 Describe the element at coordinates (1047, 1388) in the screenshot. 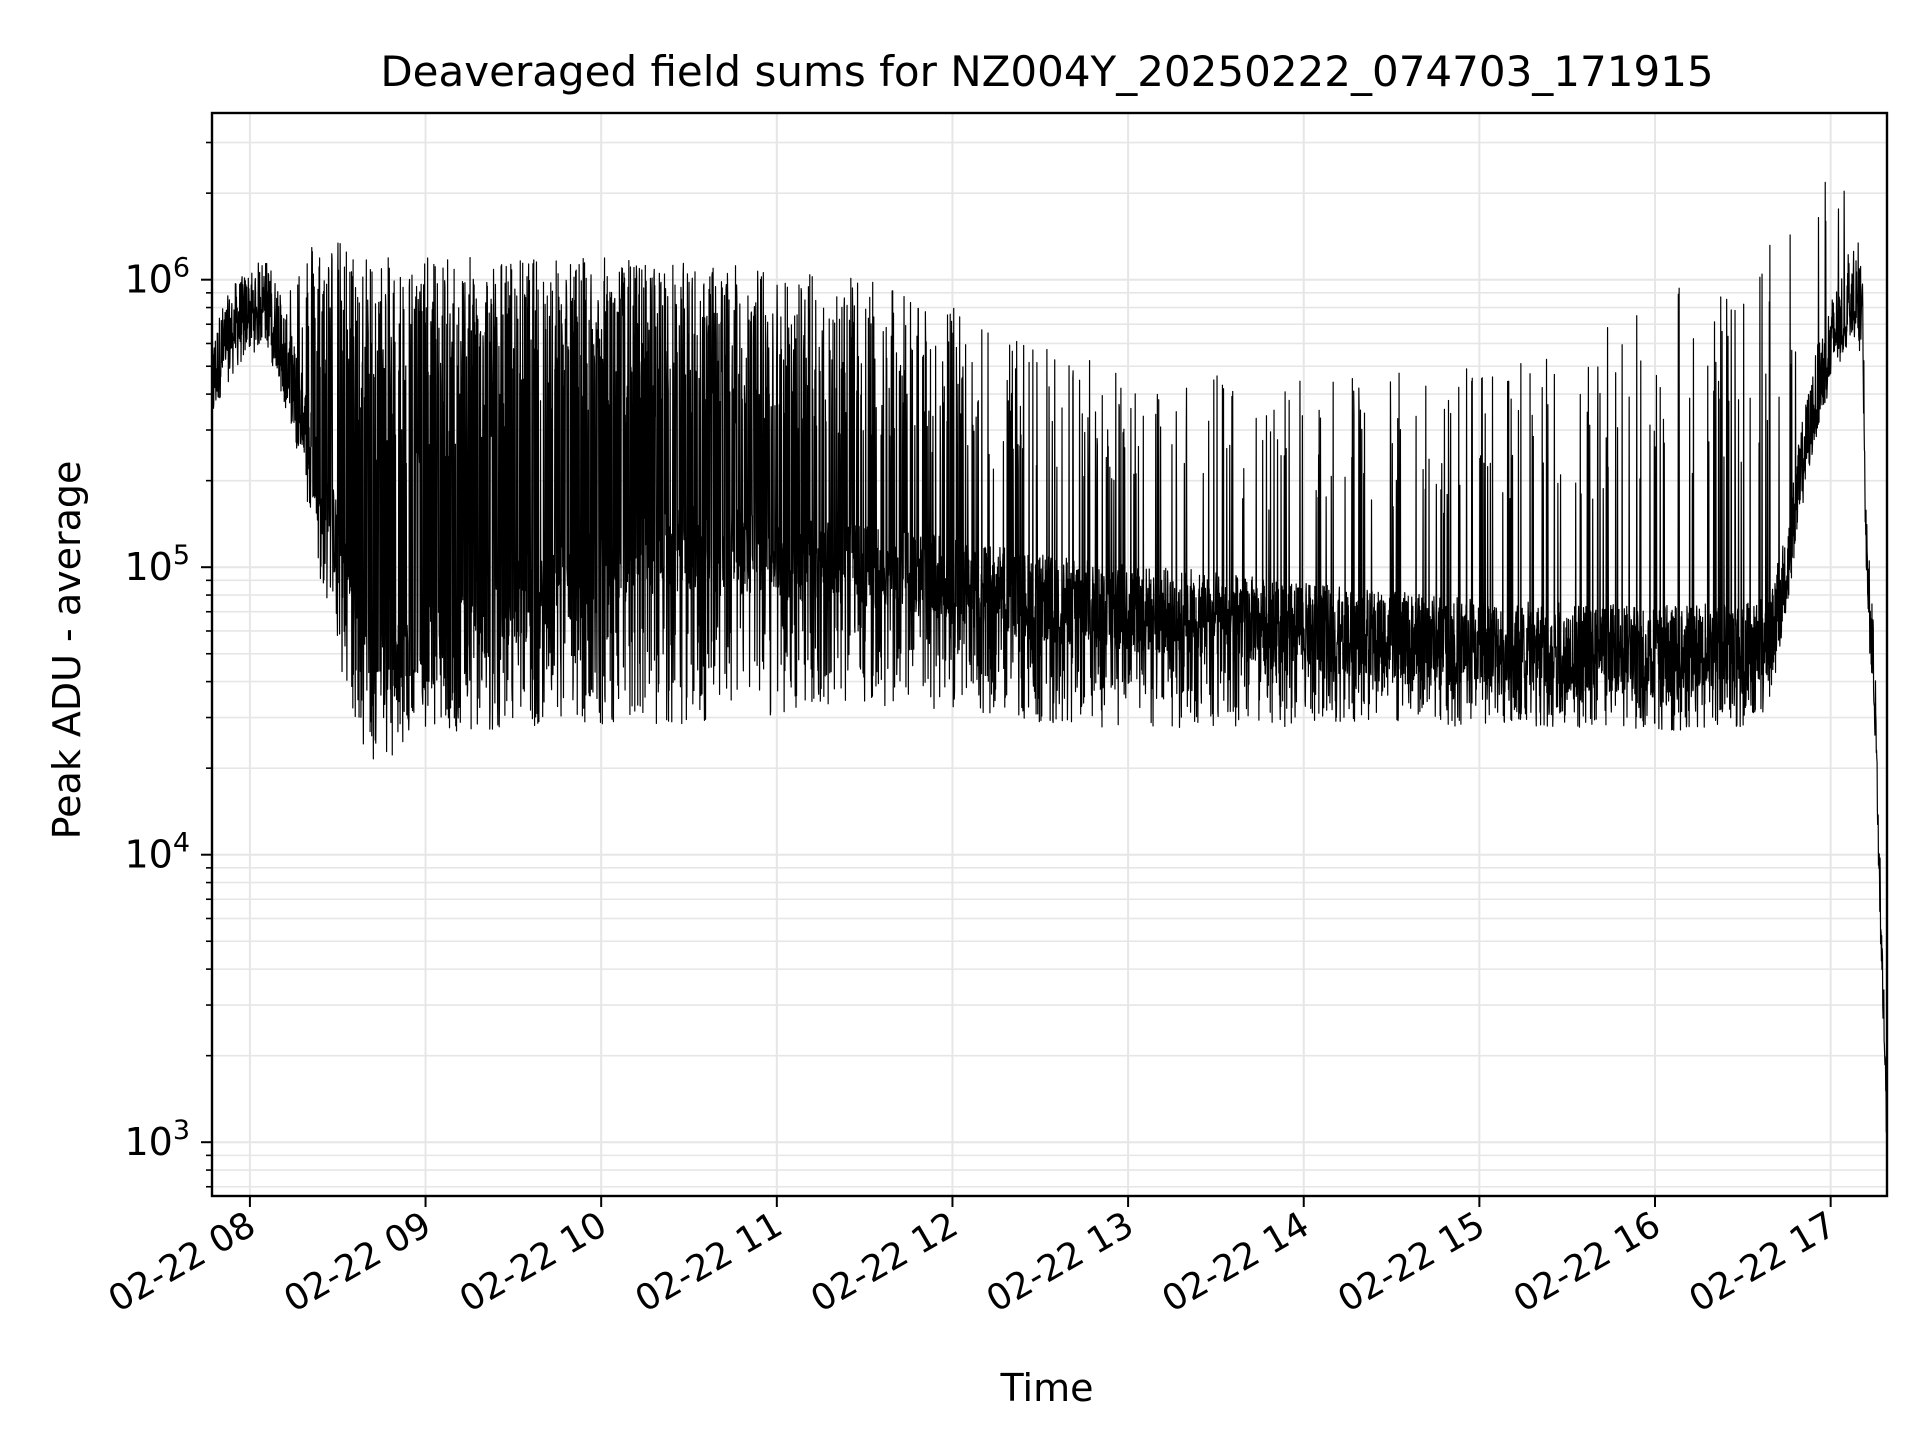

I see `x-axis-label: Time` at that location.